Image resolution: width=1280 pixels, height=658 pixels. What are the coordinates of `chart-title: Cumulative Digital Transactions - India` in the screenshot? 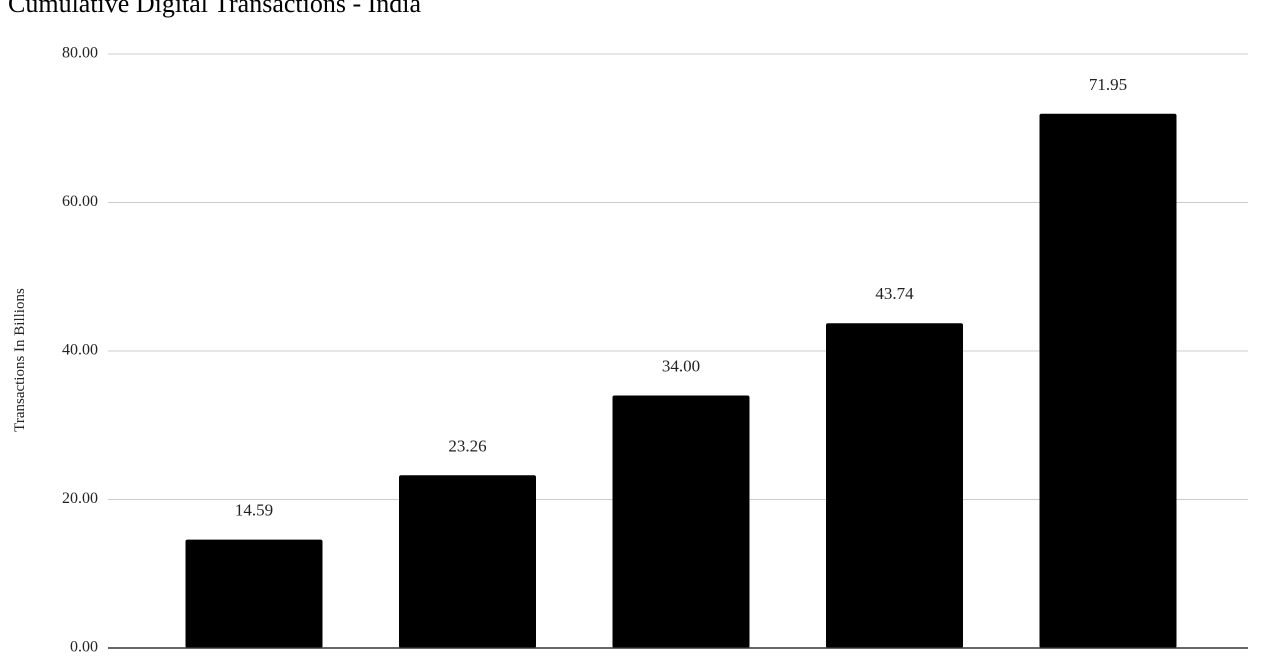 It's located at (215, 9).